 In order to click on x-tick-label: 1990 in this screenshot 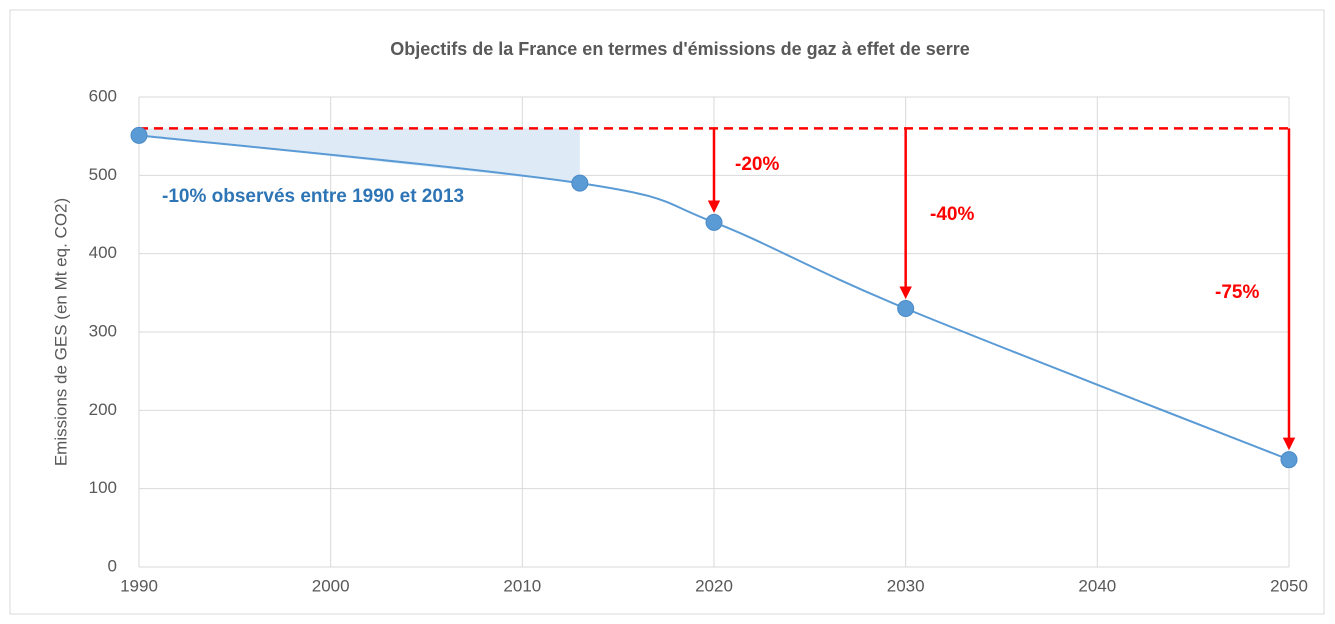, I will do `click(139, 585)`.